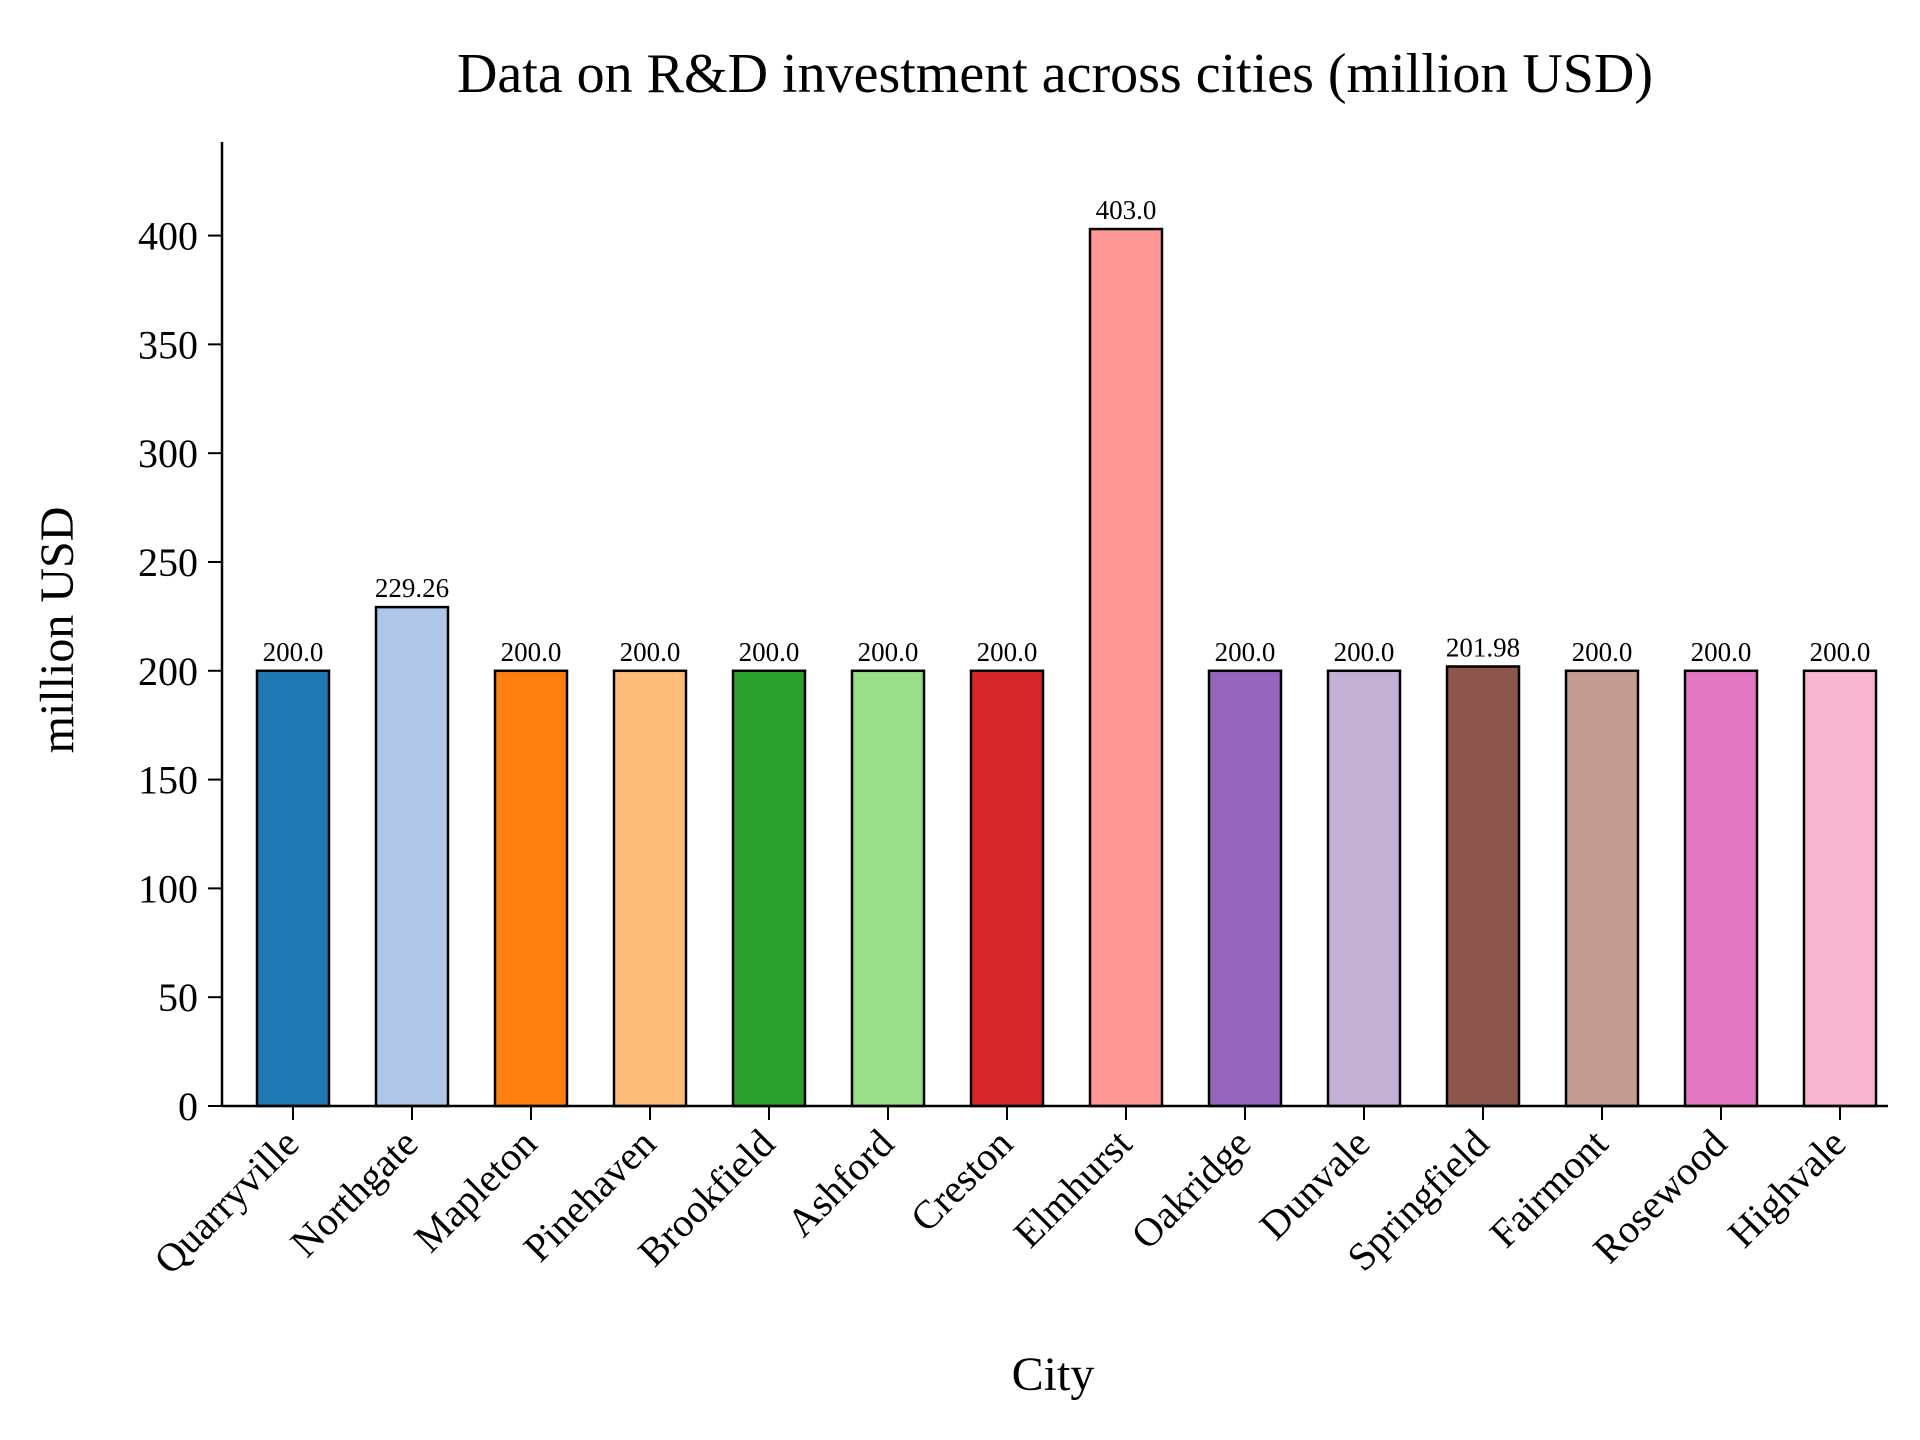 Image resolution: width=1920 pixels, height=1440 pixels. Describe the element at coordinates (1190, 1189) in the screenshot. I see `x-tick-label-oakridge: Oakridge` at that location.